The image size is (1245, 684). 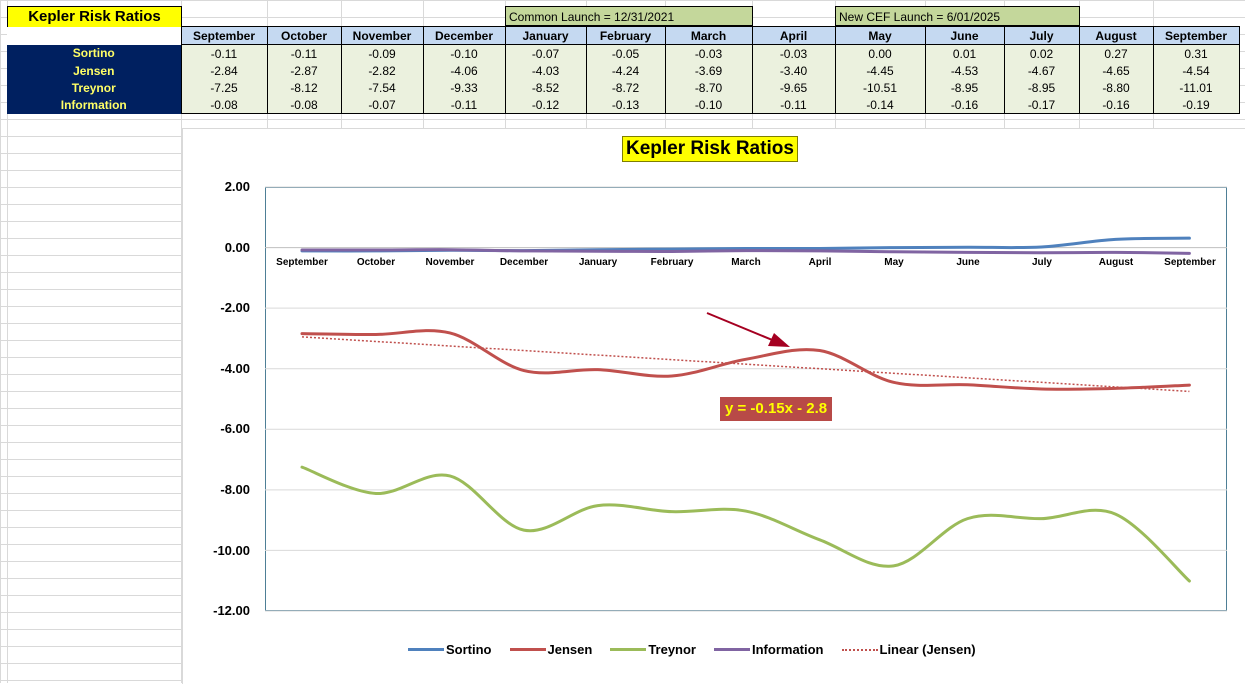 I want to click on month-header: December, so click(x=464, y=35).